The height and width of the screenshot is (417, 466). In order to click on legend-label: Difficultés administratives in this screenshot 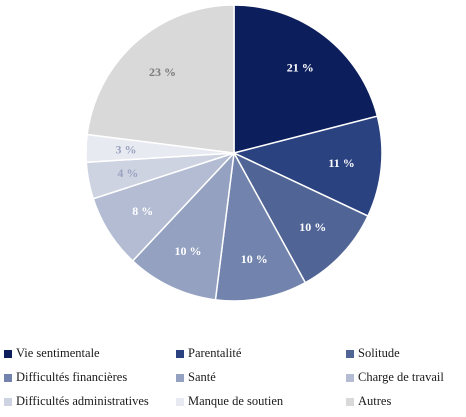, I will do `click(82, 401)`.